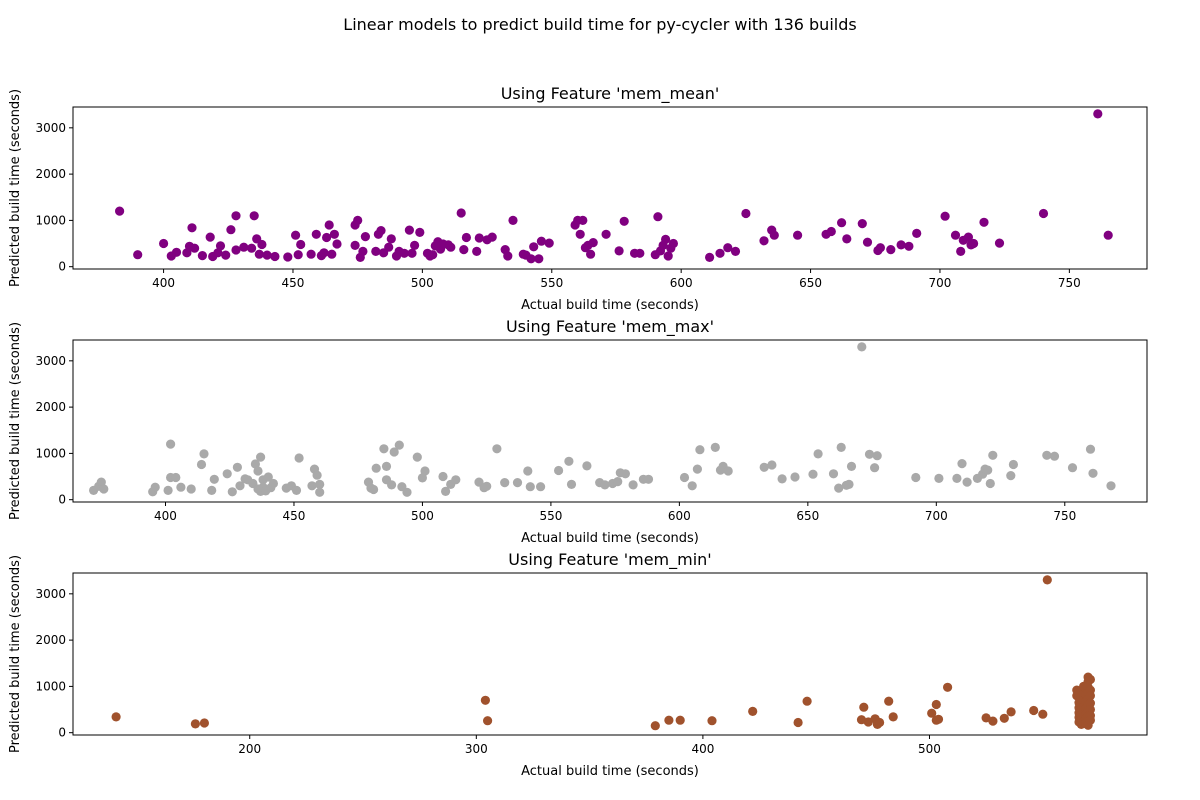 This screenshot has width=1200, height=800. I want to click on y-axis-label: Predicted build time (seconds), so click(15, 421).